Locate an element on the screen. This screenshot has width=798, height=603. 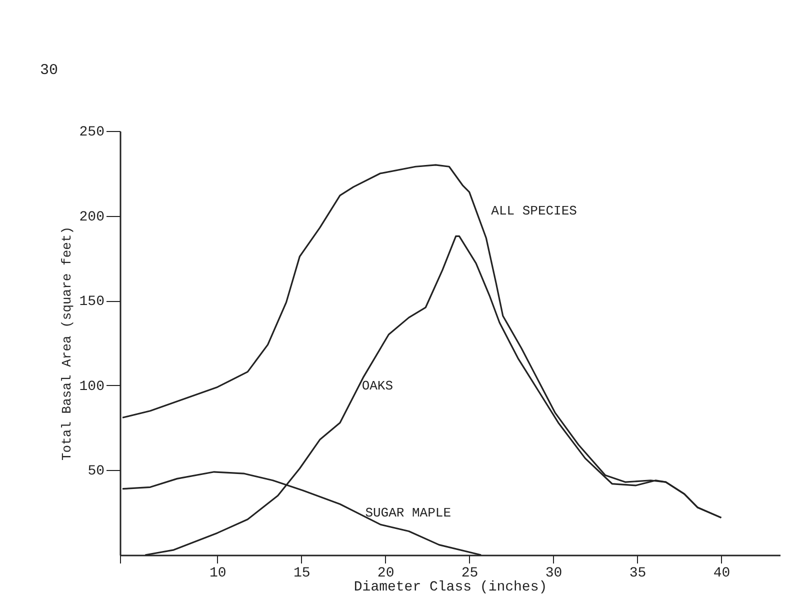
y-tick-label: 250 is located at coordinates (91, 132).